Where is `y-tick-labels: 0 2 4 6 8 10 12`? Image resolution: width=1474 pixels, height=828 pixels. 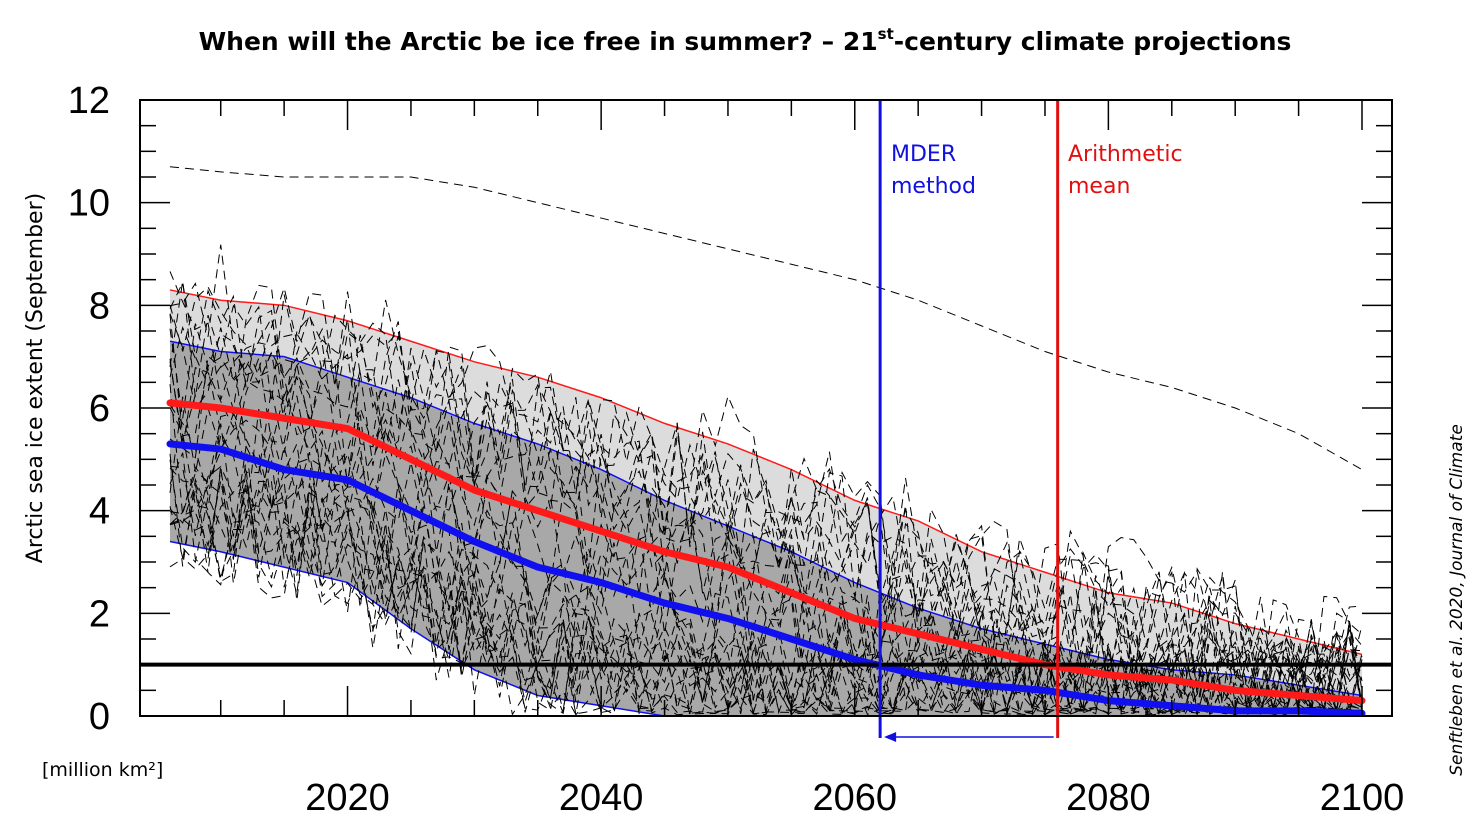
y-tick-labels: 0 2 4 6 8 10 12 is located at coordinates (89, 409).